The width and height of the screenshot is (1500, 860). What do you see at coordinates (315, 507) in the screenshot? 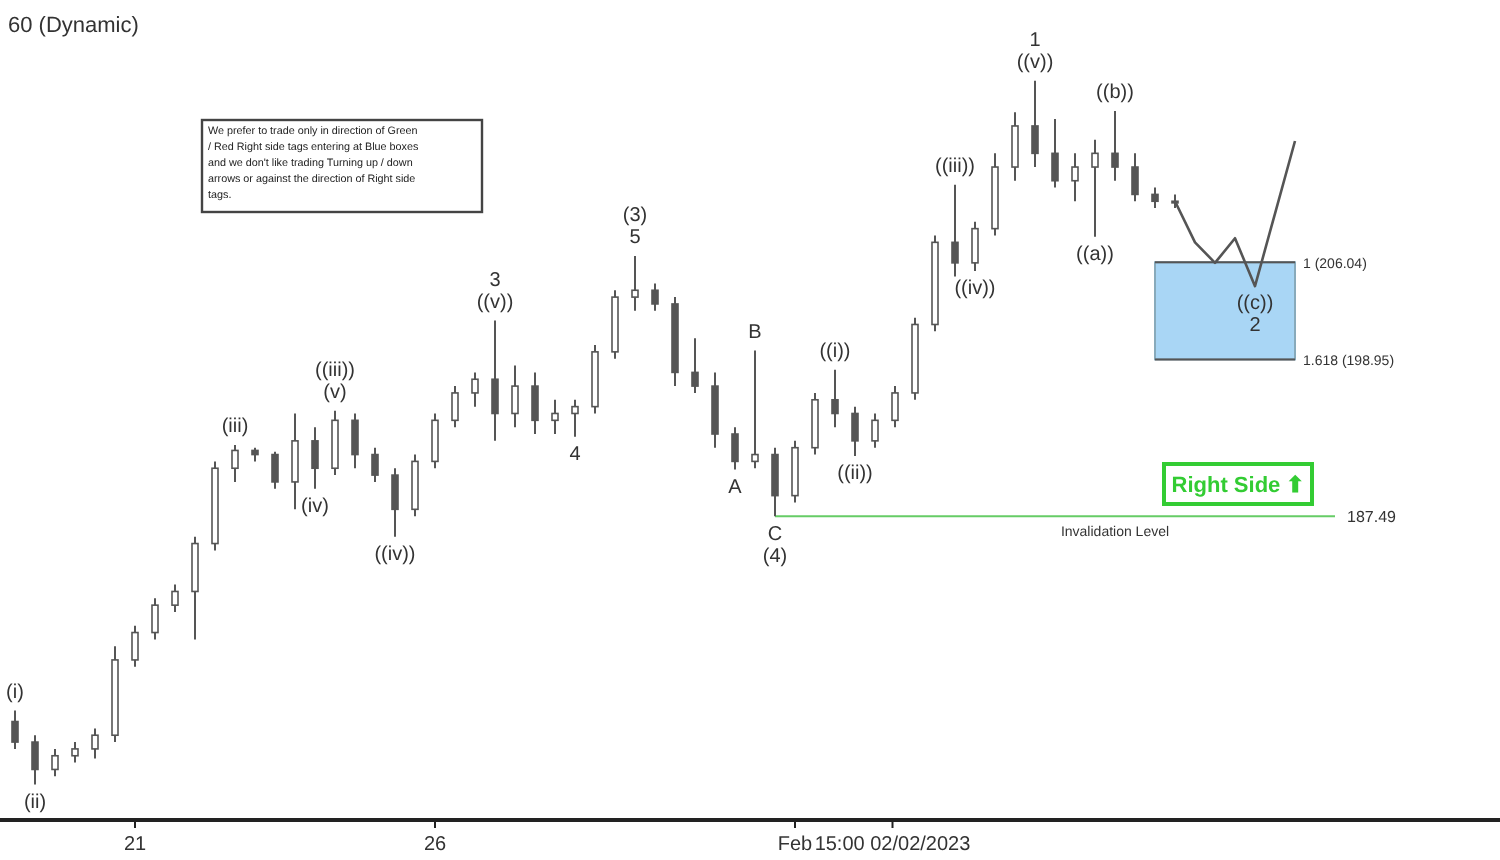
I see `annotation: (iv)` at bounding box center [315, 507].